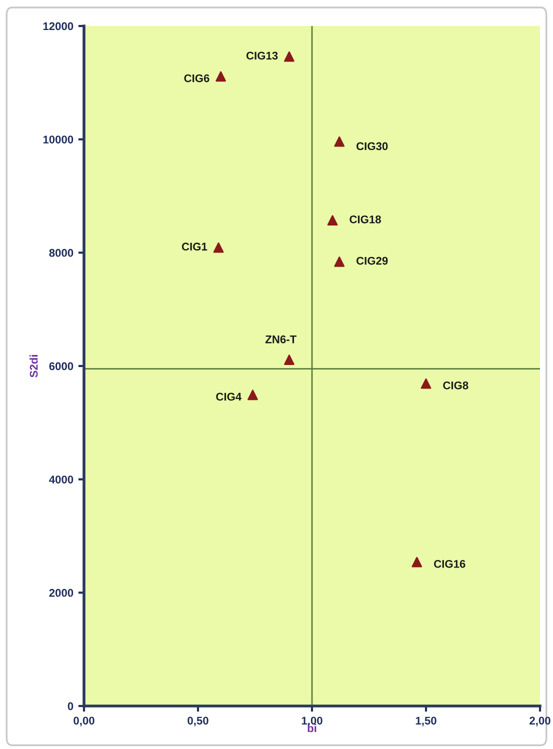 The width and height of the screenshot is (553, 749). Describe the element at coordinates (455, 385) in the screenshot. I see `annotation: CIG8` at that location.